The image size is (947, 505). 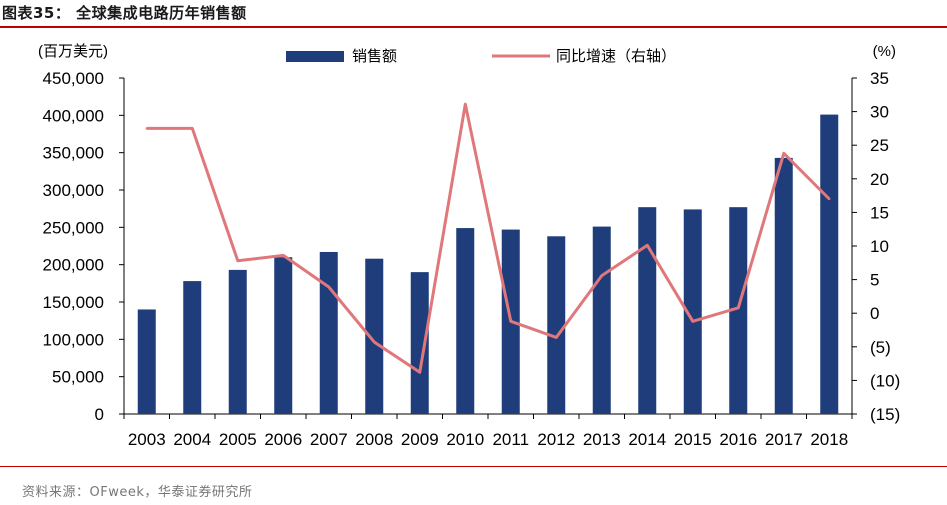 What do you see at coordinates (783, 286) in the screenshot?
I see `bar-2017` at bounding box center [783, 286].